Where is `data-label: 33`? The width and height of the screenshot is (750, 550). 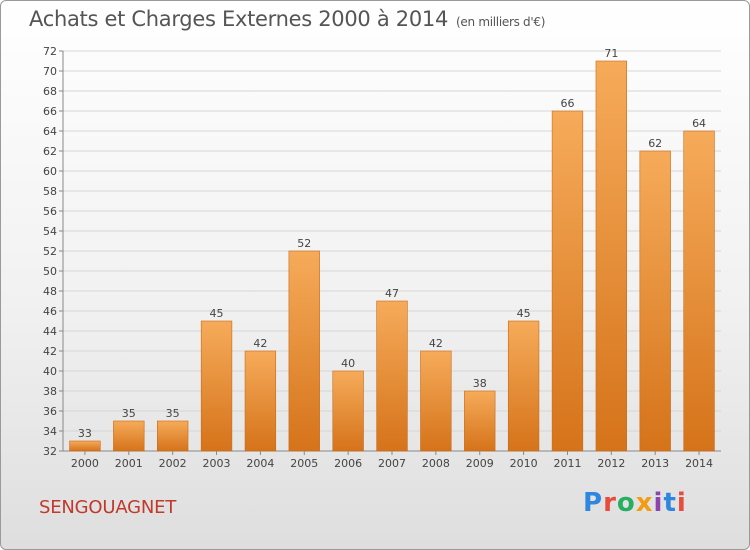
data-label: 33 is located at coordinates (85, 433).